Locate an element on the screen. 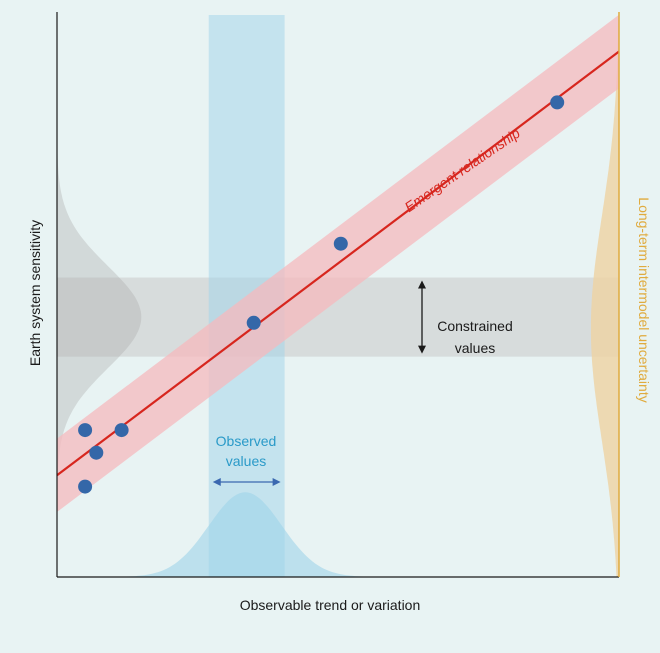  observed-label-line1: Observed is located at coordinates (246, 441).